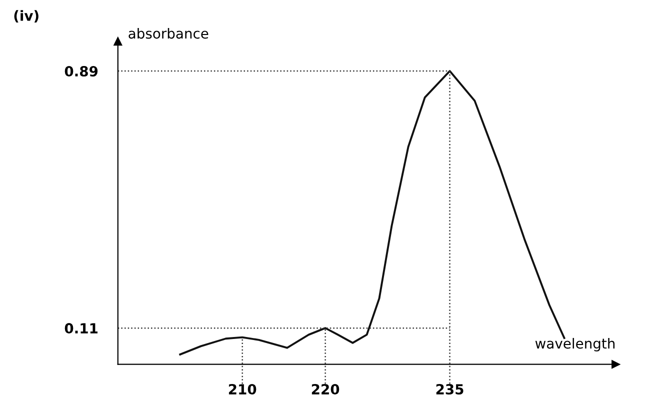 The width and height of the screenshot is (655, 414). What do you see at coordinates (26, 16) in the screenshot?
I see `chart-title: (iv)` at bounding box center [26, 16].